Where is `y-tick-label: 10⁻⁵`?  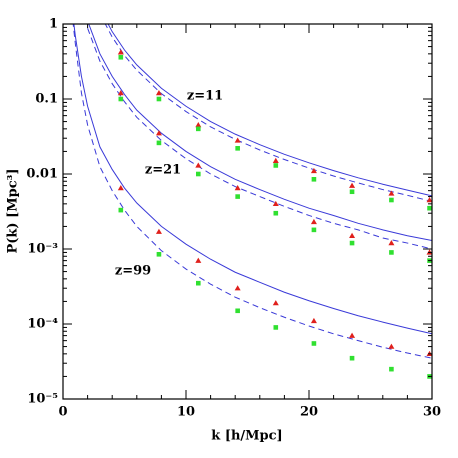
y-tick-label: 10⁻⁵ is located at coordinates (42, 399).